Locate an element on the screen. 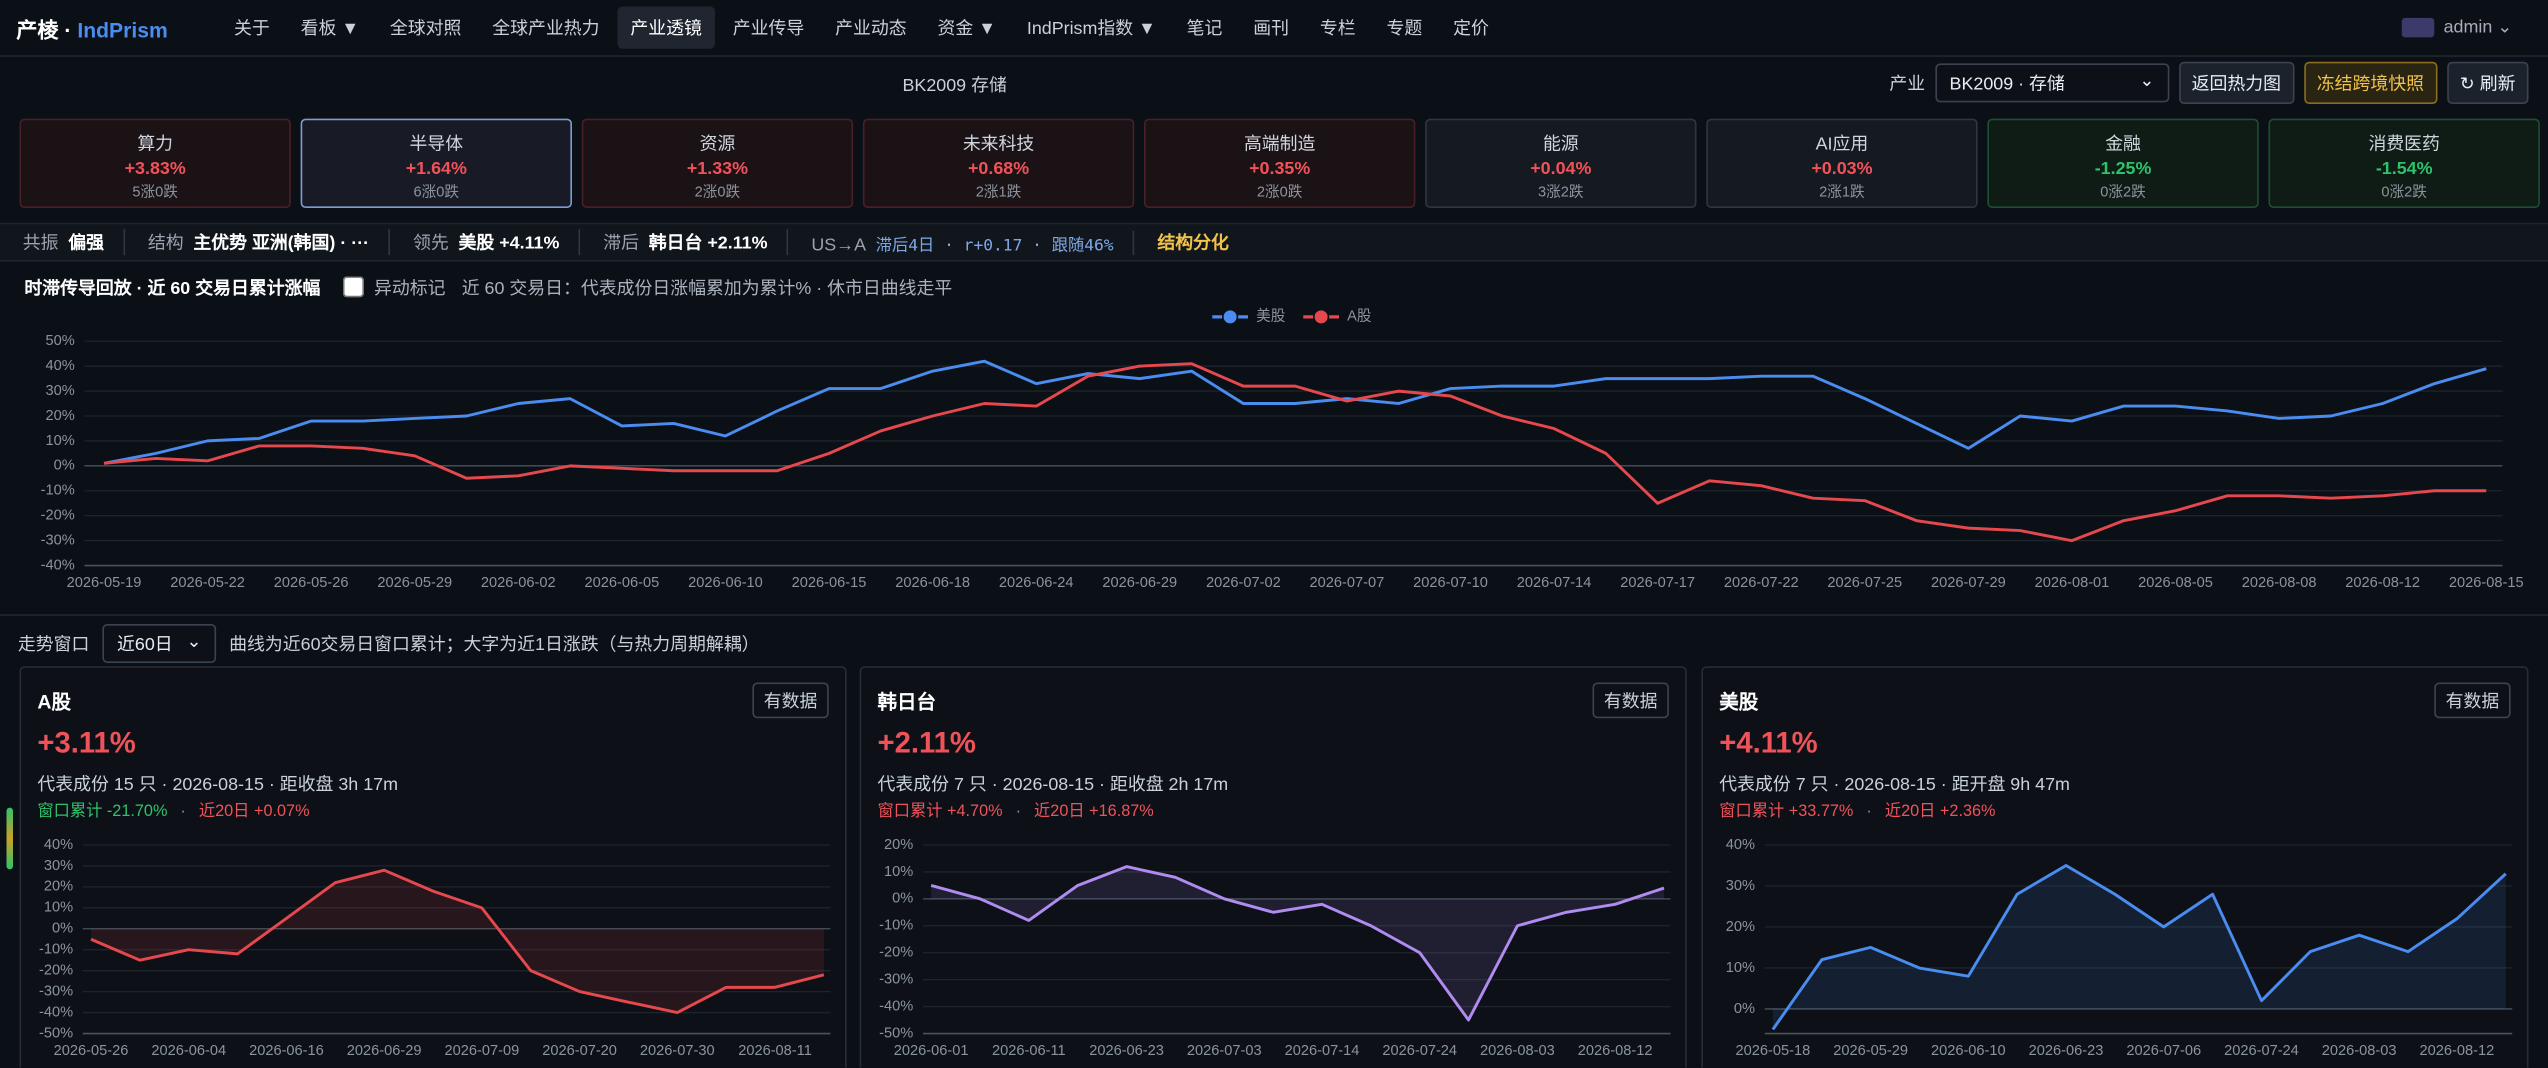  x-tick-label: 2026-07-07 is located at coordinates (1347, 583).